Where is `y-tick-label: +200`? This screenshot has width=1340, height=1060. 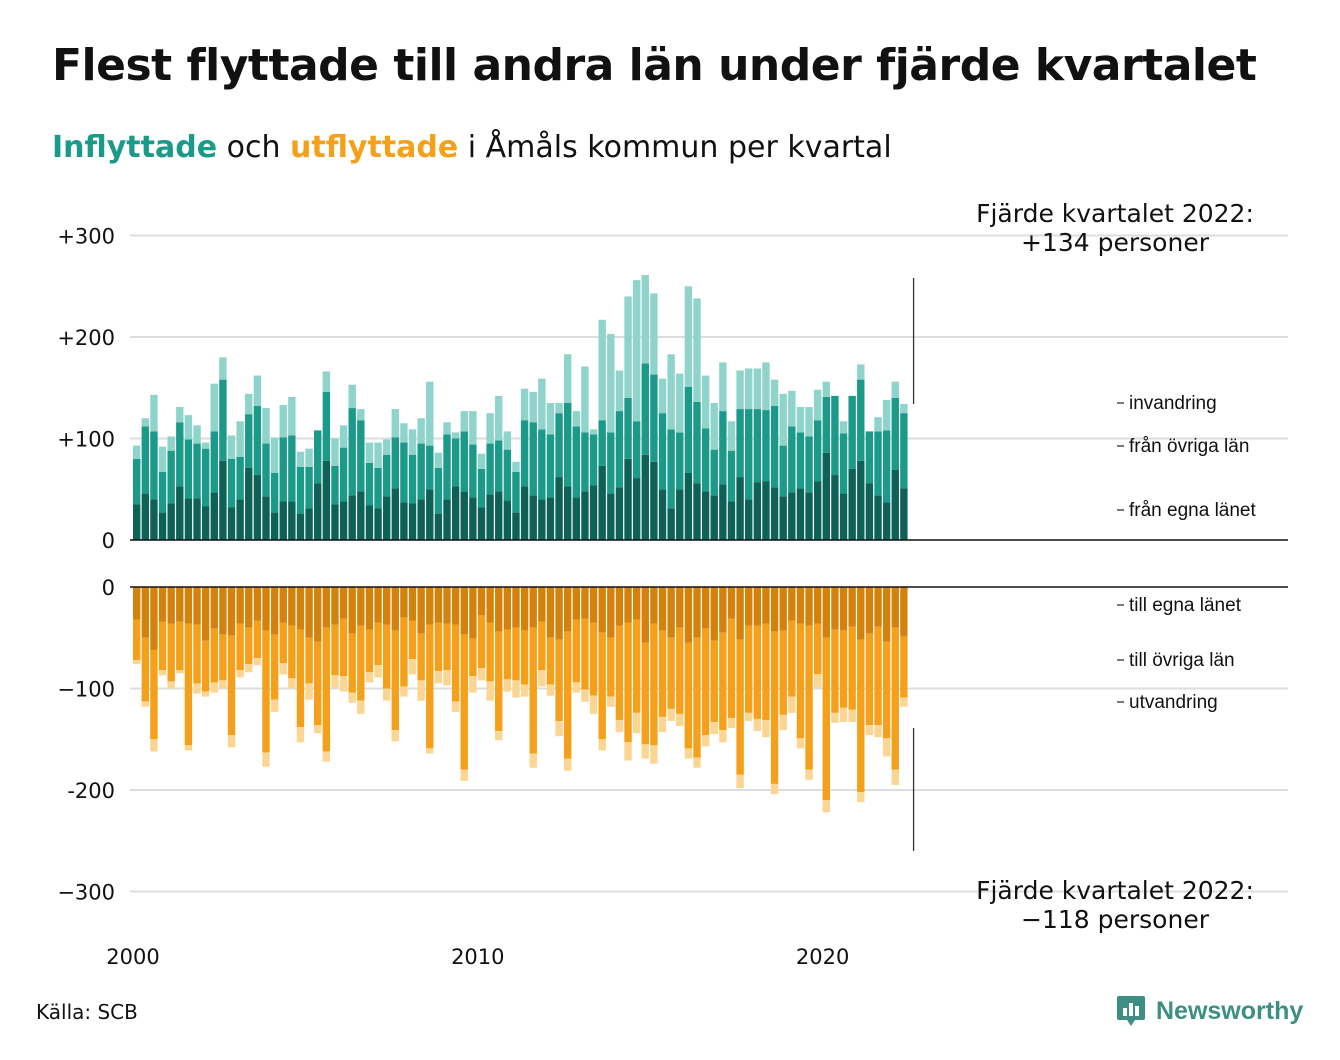
y-tick-label: +200 is located at coordinates (86, 338).